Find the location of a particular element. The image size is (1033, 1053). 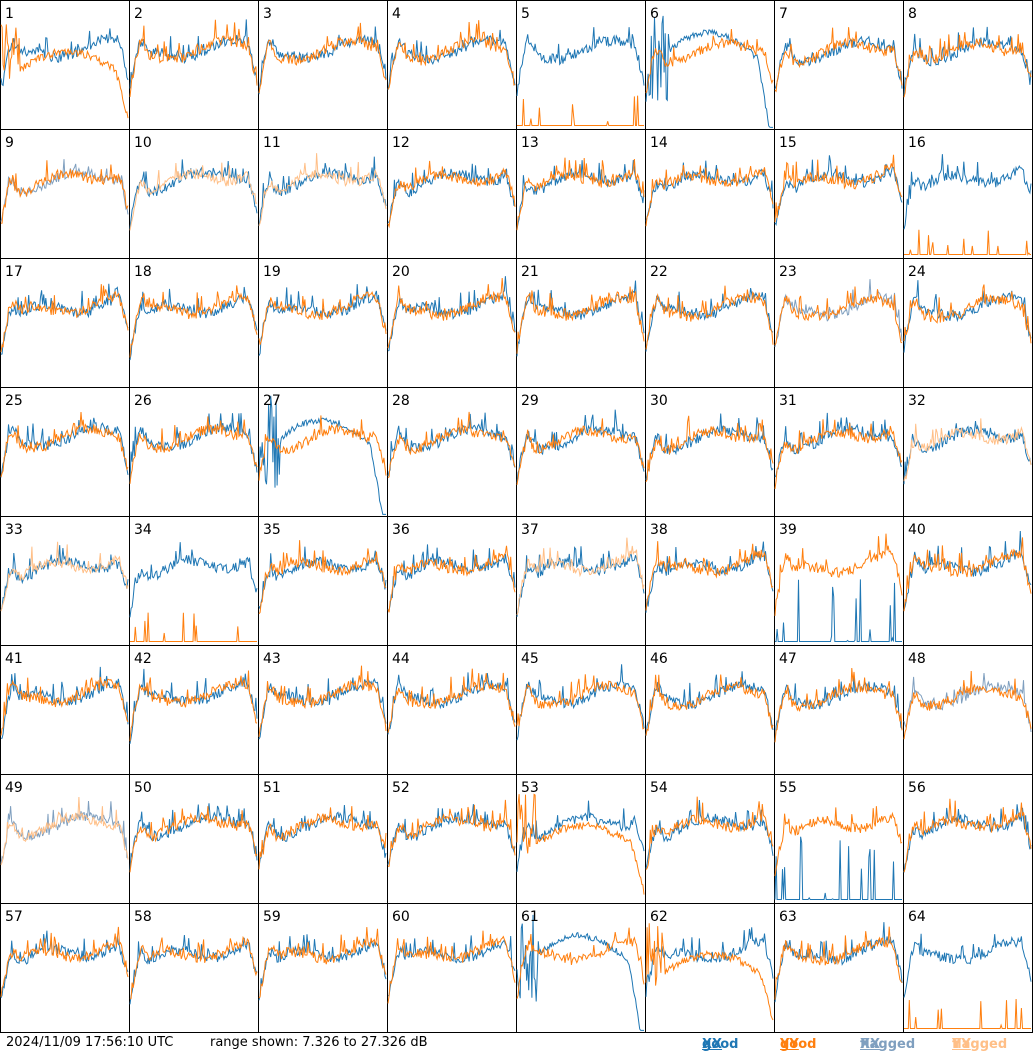

legend-flagged-xx-prefix: flagged is located at coordinates (888, 1044).